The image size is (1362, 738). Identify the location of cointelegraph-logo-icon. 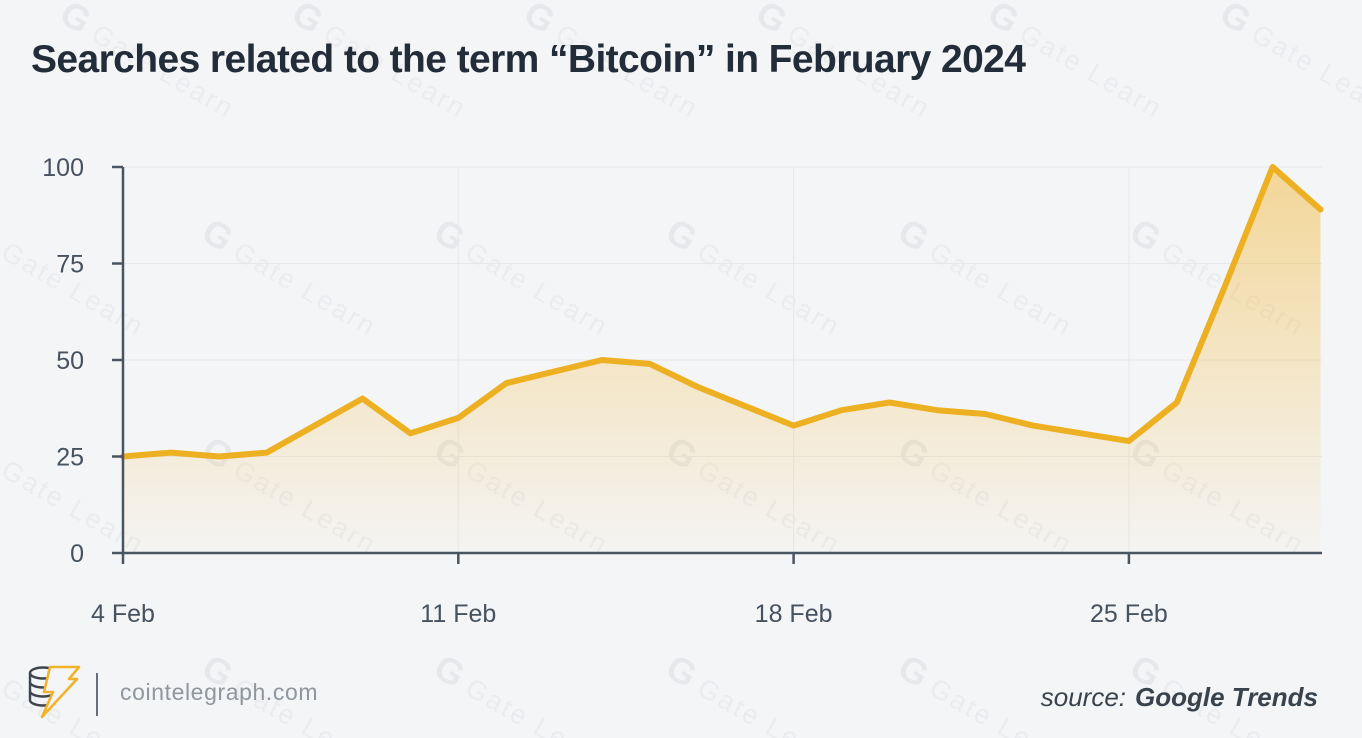
(54, 692).